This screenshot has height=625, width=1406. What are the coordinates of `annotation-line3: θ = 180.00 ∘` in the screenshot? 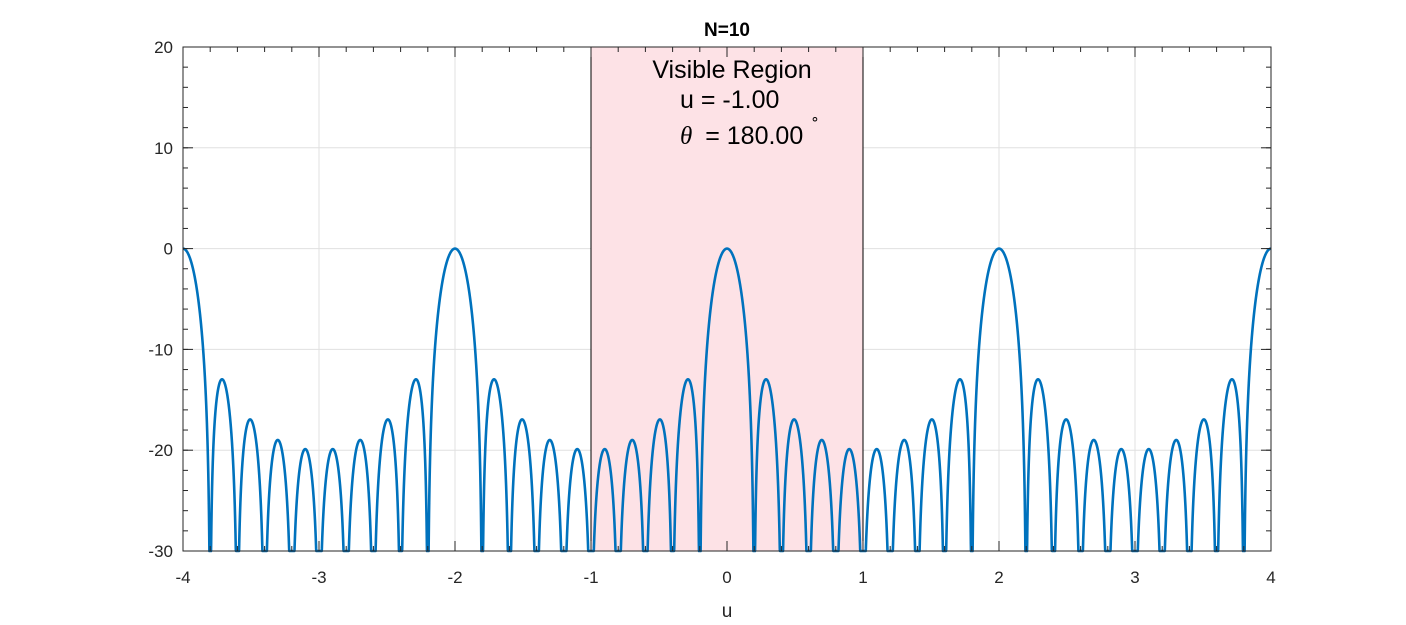 It's located at (750, 130).